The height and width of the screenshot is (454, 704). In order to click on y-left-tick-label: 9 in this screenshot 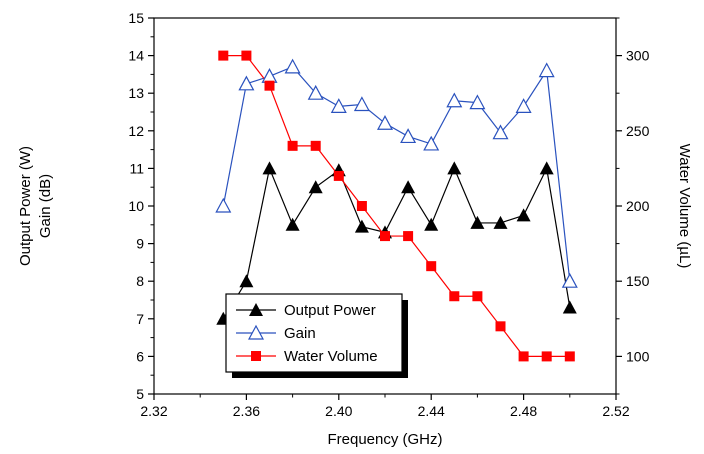, I will do `click(140, 244)`.